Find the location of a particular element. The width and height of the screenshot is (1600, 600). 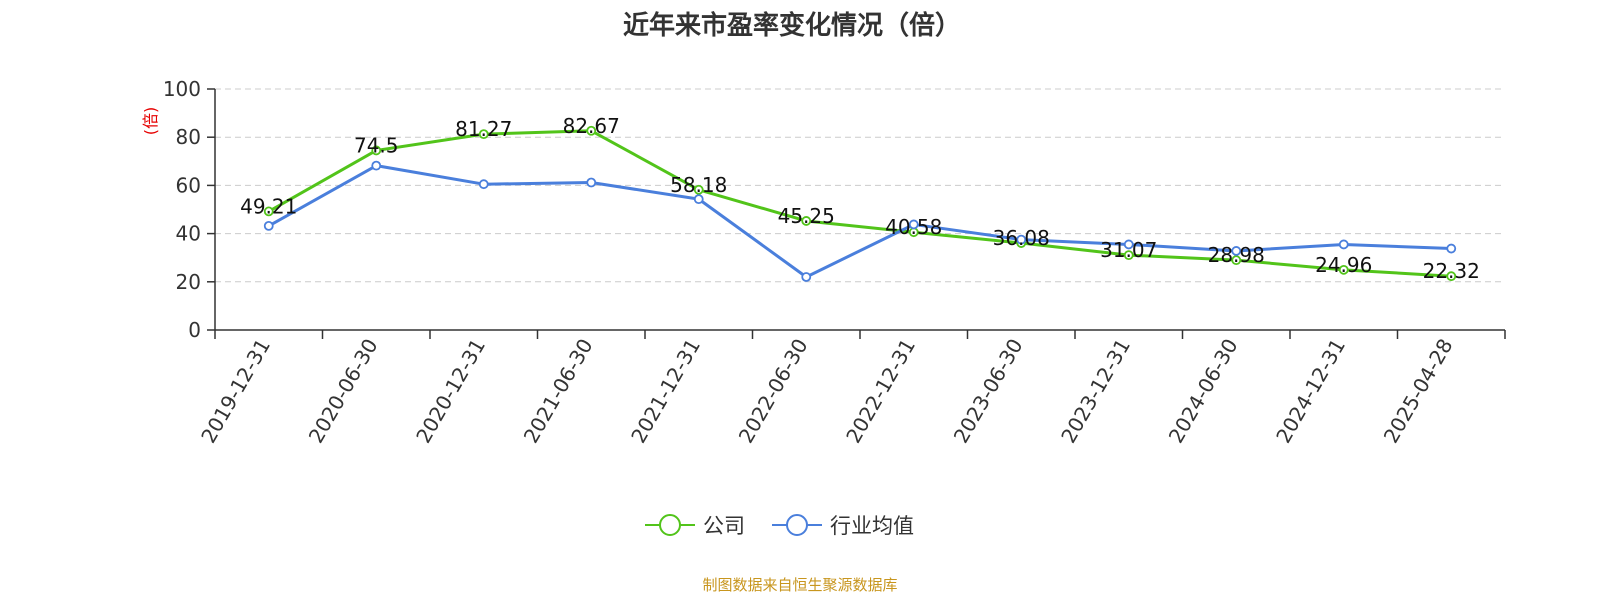

data-label: 58.18 is located at coordinates (698, 185).